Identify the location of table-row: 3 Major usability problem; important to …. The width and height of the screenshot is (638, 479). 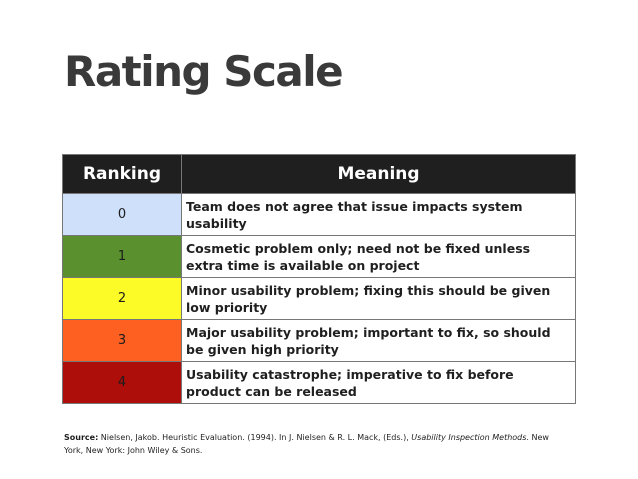
(319, 340).